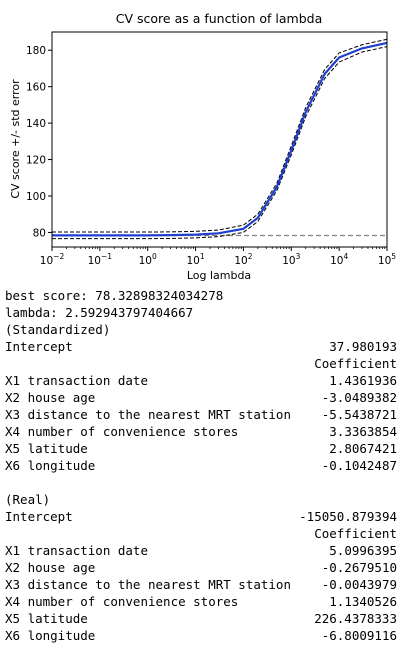 The width and height of the screenshot is (417, 655). Describe the element at coordinates (387, 259) in the screenshot. I see `x-tick-label: 10⁵` at that location.